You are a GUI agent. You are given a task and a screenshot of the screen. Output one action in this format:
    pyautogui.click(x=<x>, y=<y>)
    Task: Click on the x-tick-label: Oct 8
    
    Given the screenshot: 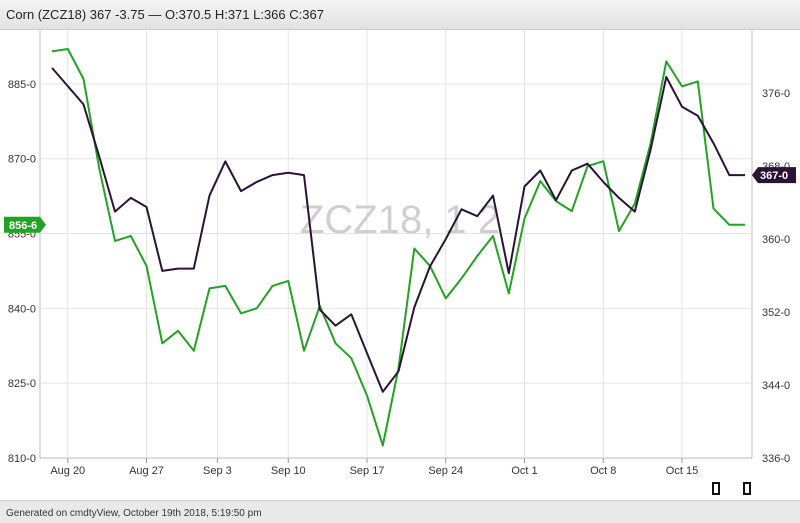 What is the action you would take?
    pyautogui.click(x=603, y=471)
    